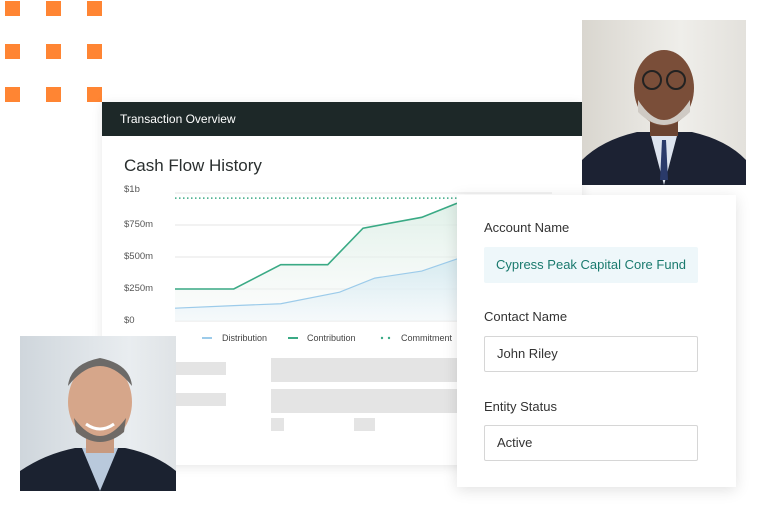 The image size is (768, 512). Describe the element at coordinates (591, 354) in the screenshot. I see `contact-name-input: John Riley` at that location.